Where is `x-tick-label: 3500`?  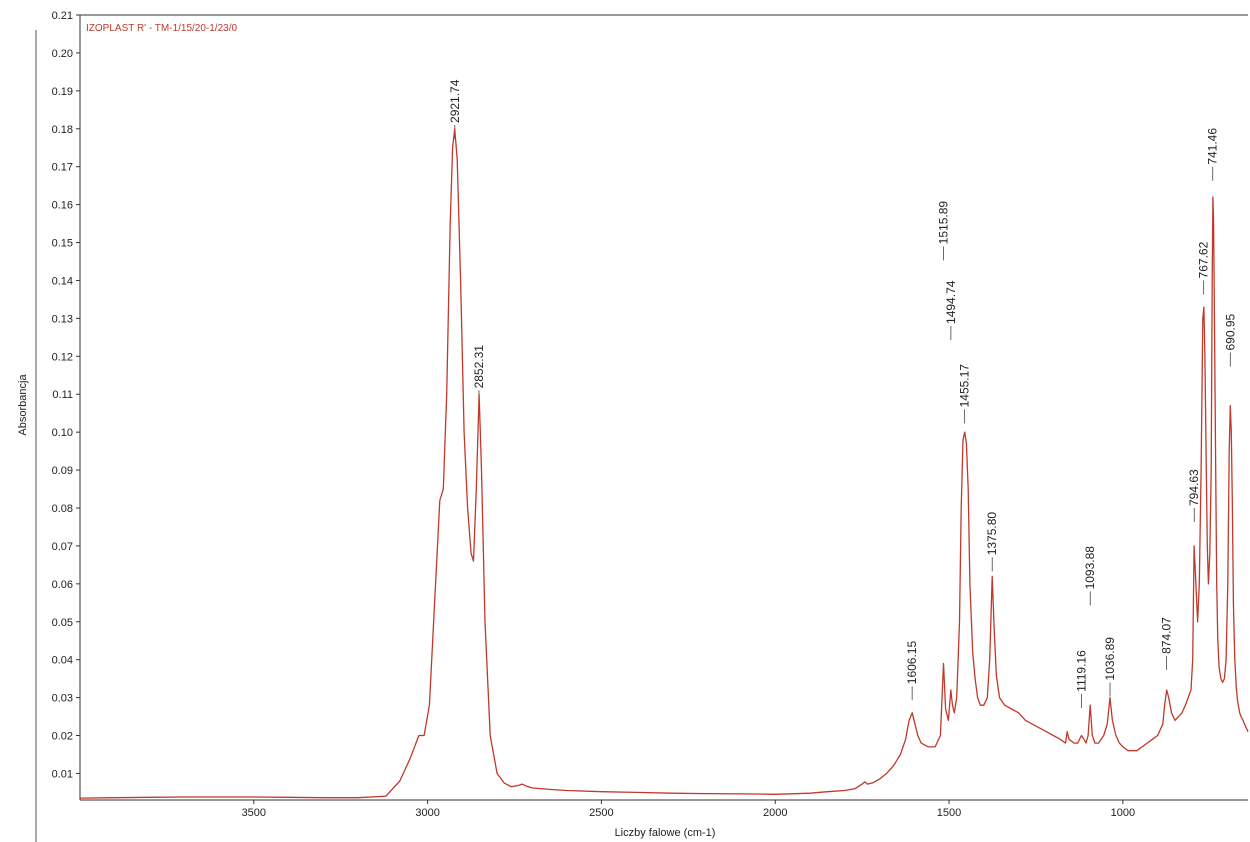 x-tick-label: 3500 is located at coordinates (254, 813).